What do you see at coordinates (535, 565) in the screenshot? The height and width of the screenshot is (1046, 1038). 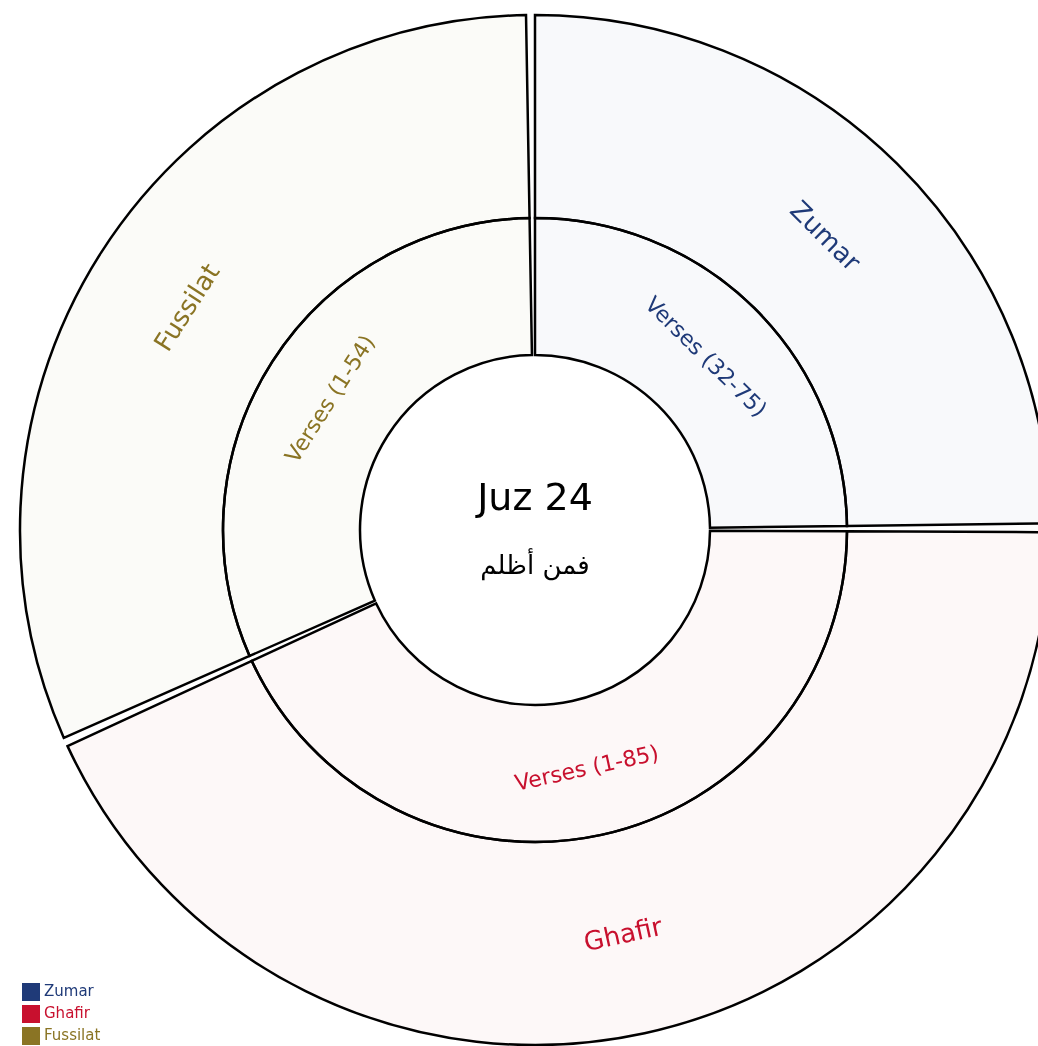 I see `text: فمن أظلم` at bounding box center [535, 565].